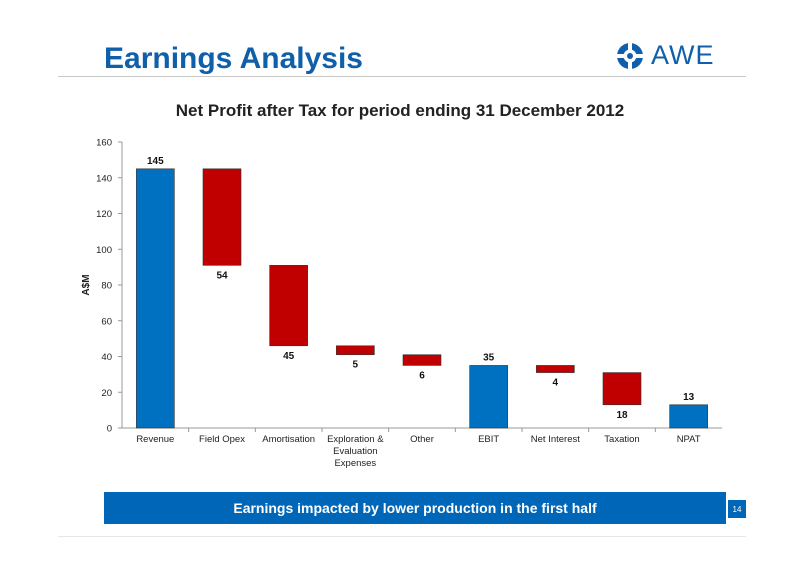 The height and width of the screenshot is (565, 800). I want to click on category-label: Field Opex, so click(222, 439).